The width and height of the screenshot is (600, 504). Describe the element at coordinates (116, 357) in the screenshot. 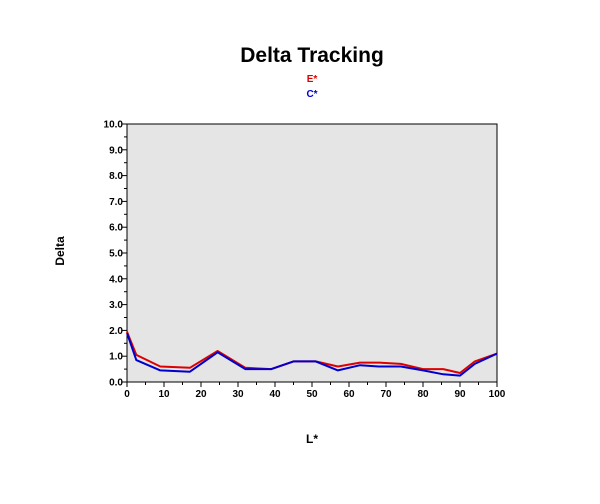

I see `y-tick-label: 1.0` at that location.